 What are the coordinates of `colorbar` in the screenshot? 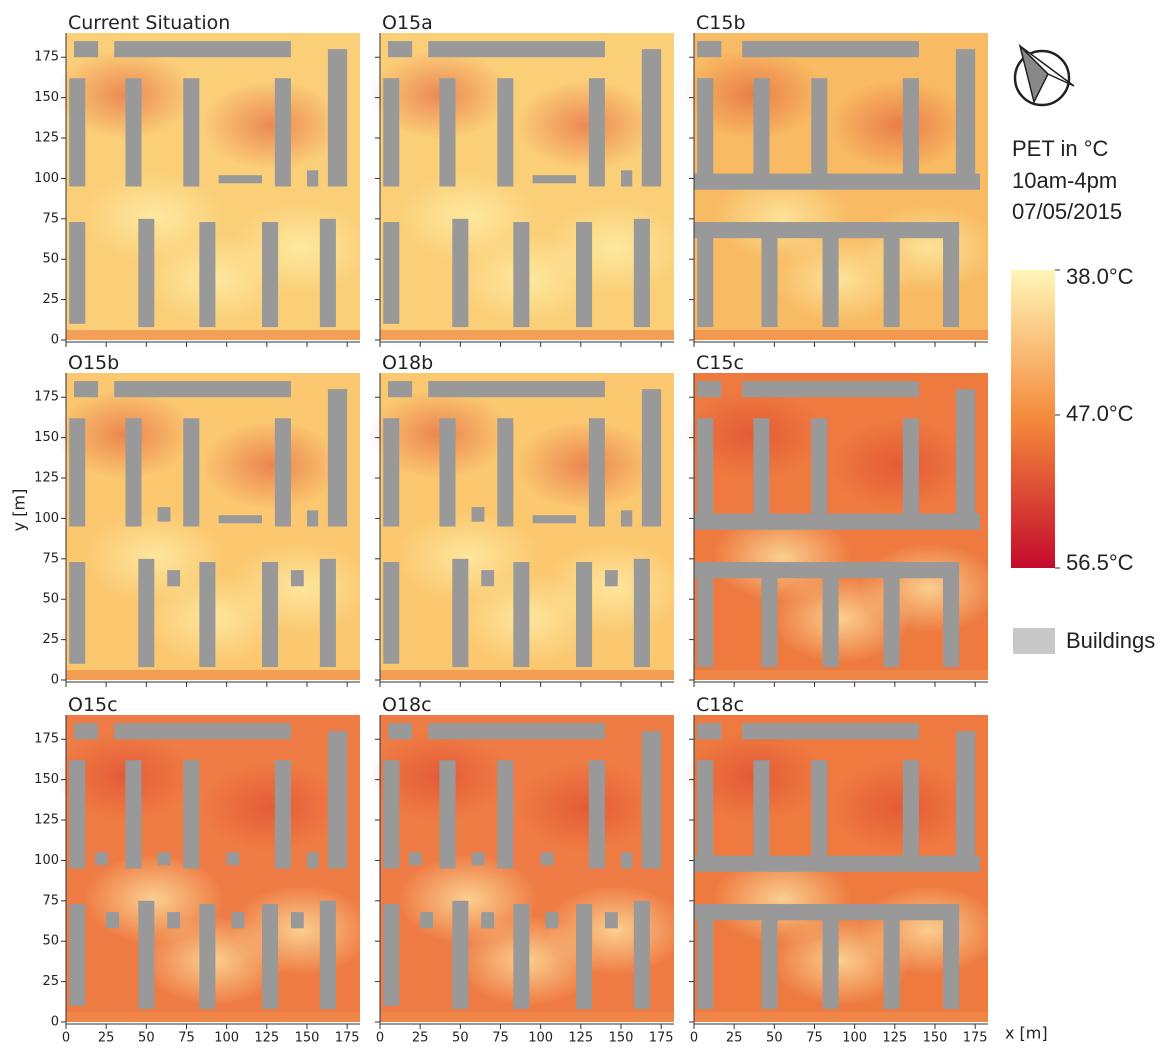 It's located at (1033, 419).